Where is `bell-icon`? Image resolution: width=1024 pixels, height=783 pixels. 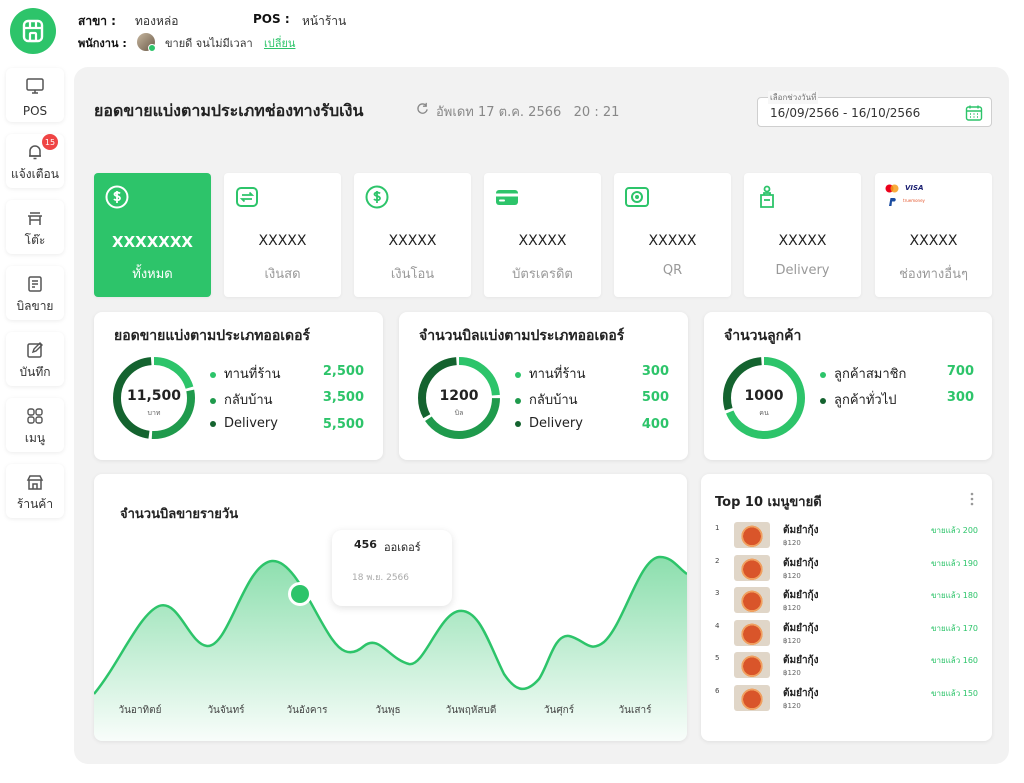
bell-icon is located at coordinates (35, 152).